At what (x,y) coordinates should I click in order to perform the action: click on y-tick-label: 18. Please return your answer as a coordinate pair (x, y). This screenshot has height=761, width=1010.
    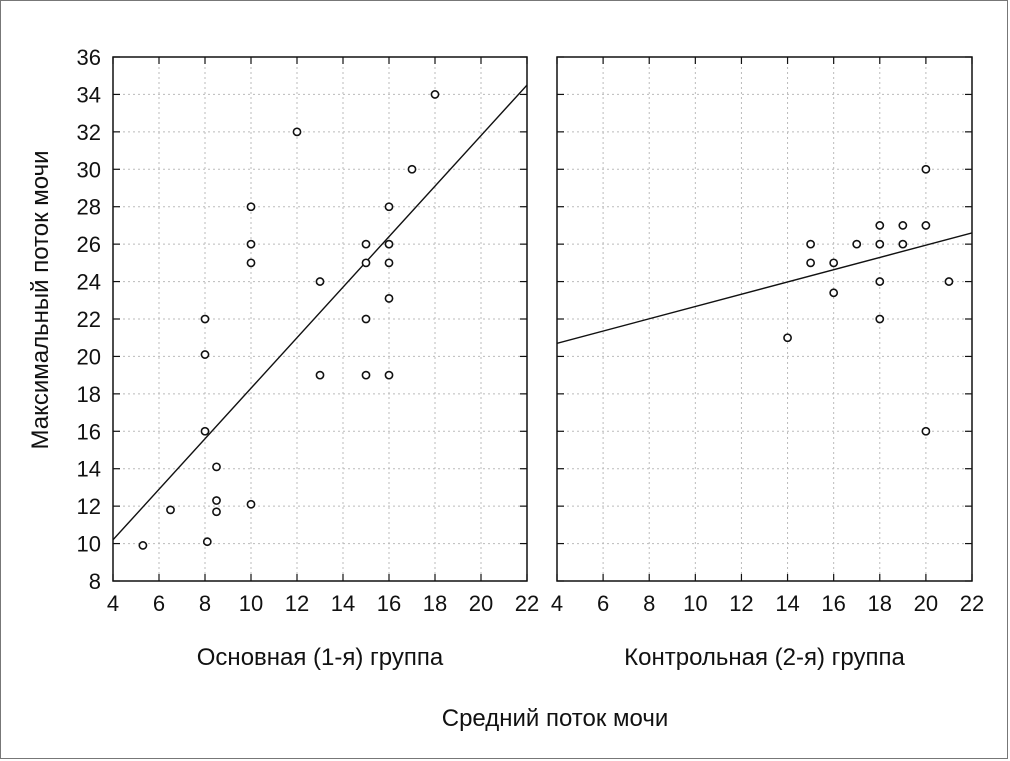
    Looking at the image, I should click on (89, 394).